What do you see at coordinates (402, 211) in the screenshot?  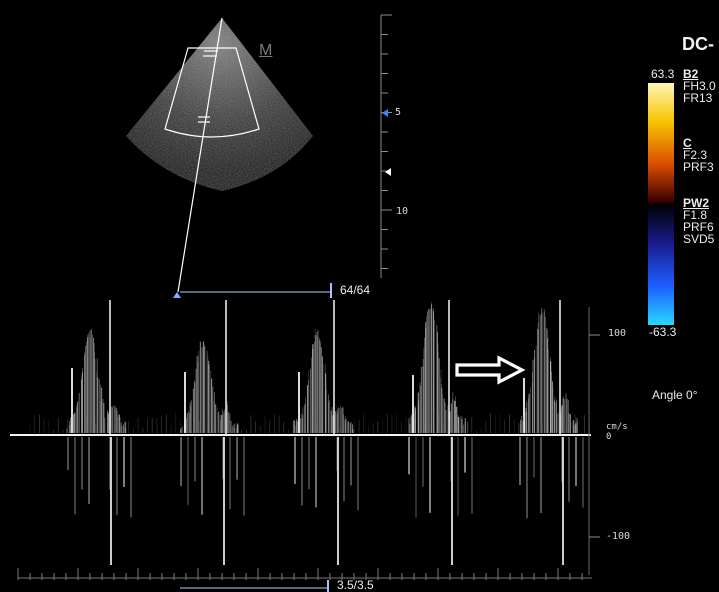 I see `depth-label-10: 10` at bounding box center [402, 211].